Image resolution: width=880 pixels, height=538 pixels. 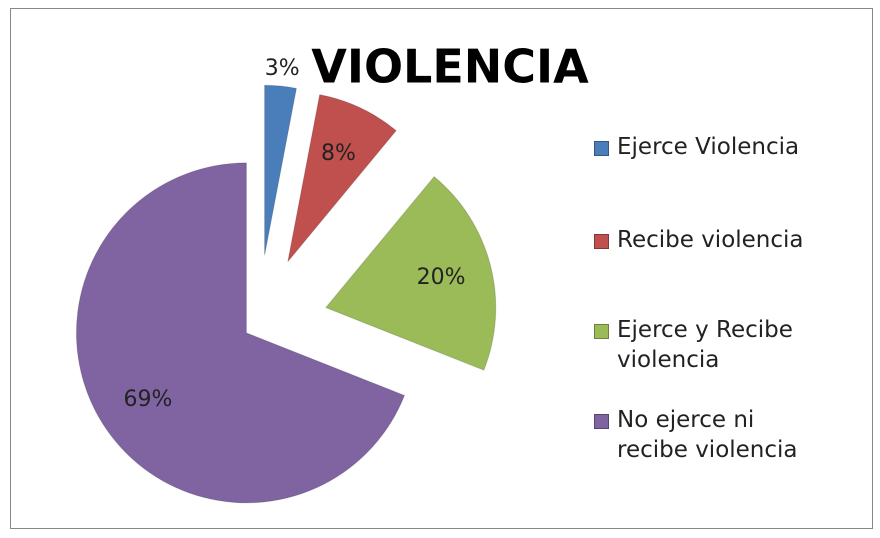 What do you see at coordinates (338, 153) in the screenshot?
I see `data-label: 8%` at bounding box center [338, 153].